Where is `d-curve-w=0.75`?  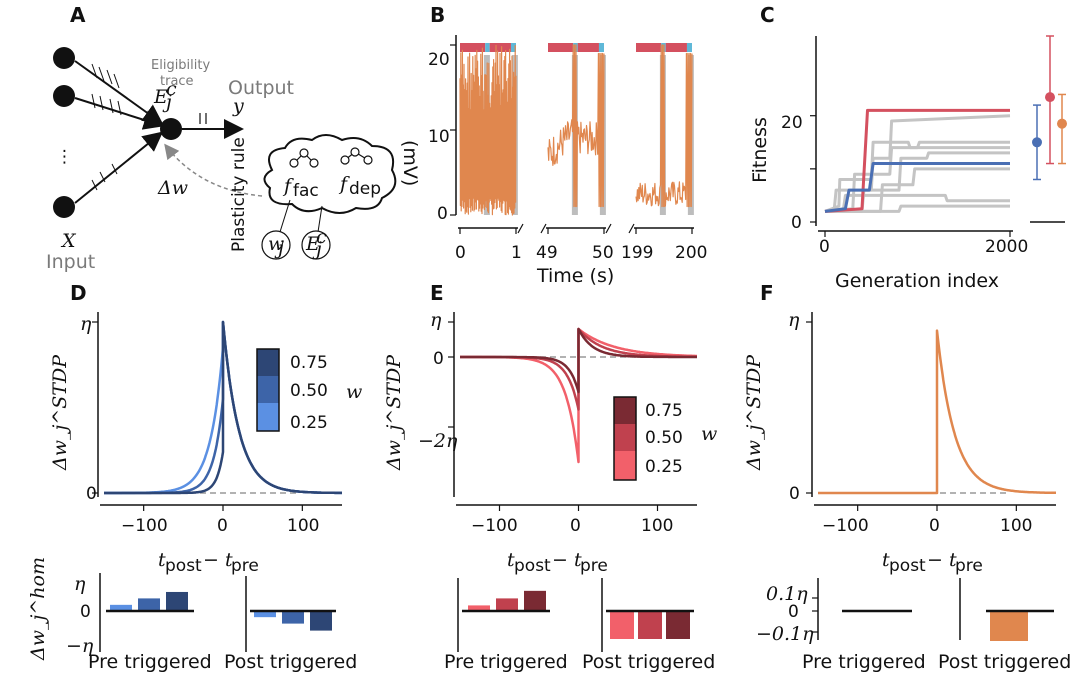
d-curve-w=0.75 is located at coordinates (223, 407).